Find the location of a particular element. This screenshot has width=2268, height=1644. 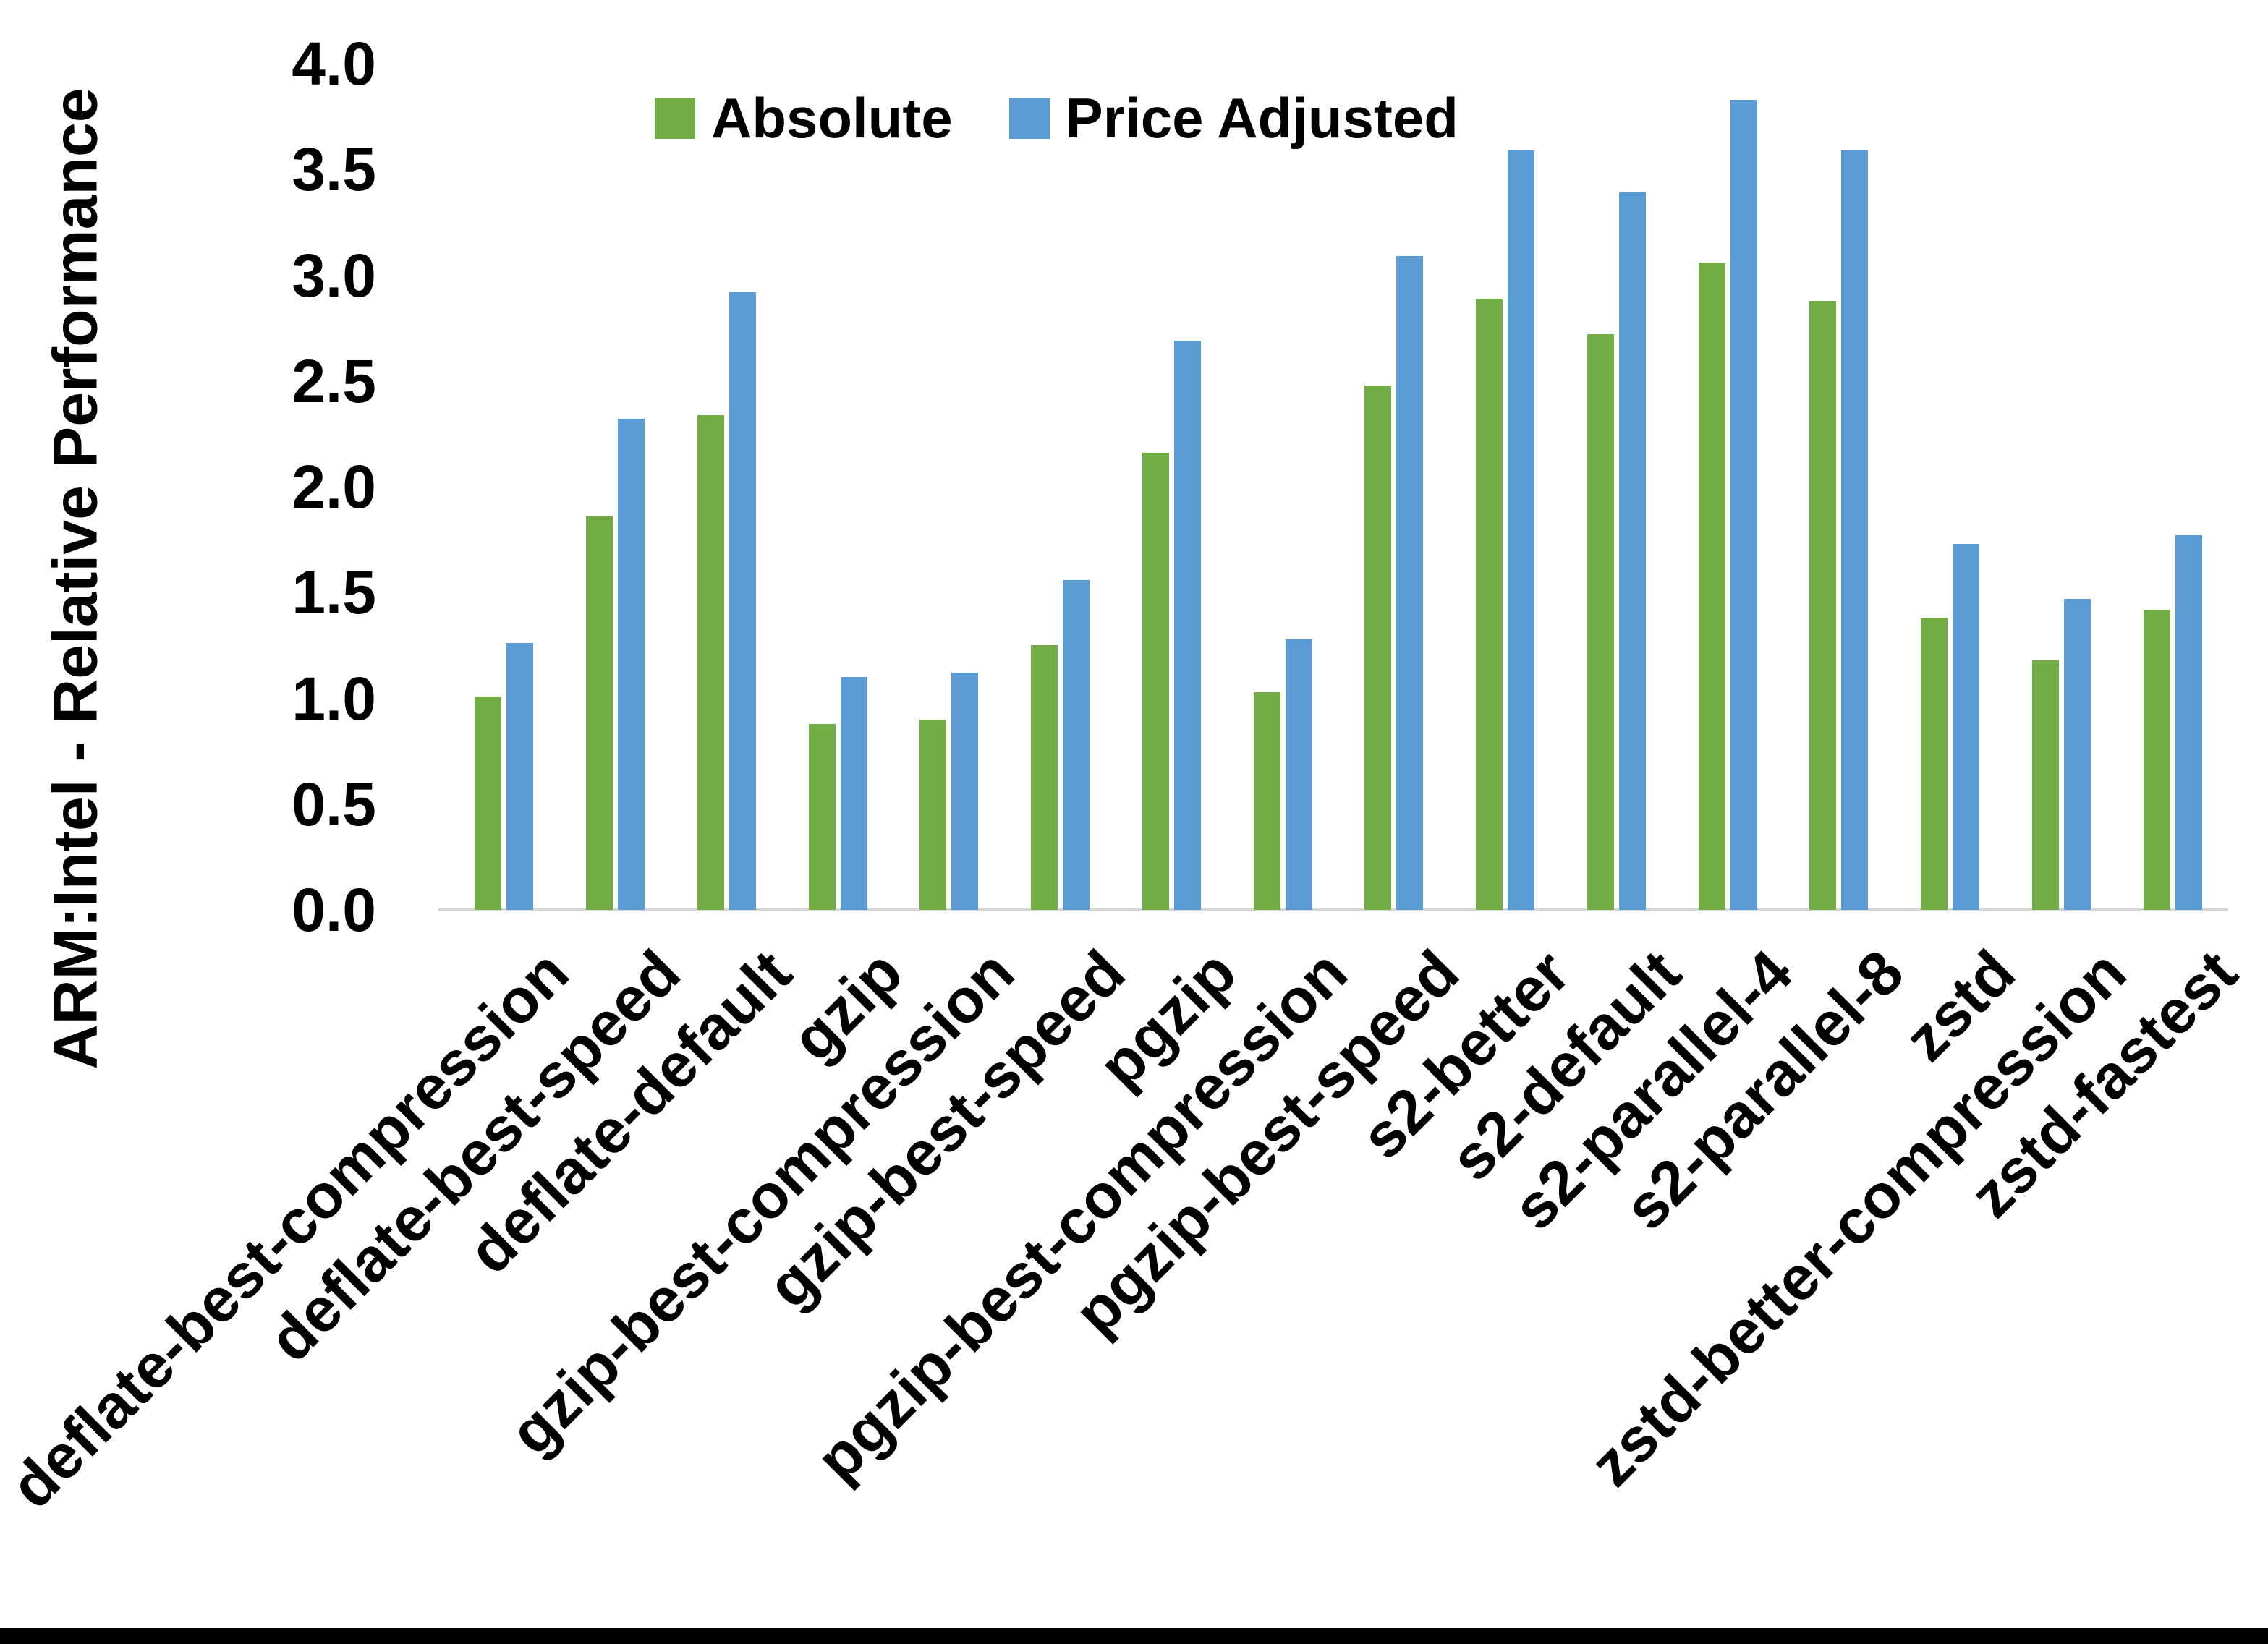

y-tick-label: 4.0 is located at coordinates (334, 64).